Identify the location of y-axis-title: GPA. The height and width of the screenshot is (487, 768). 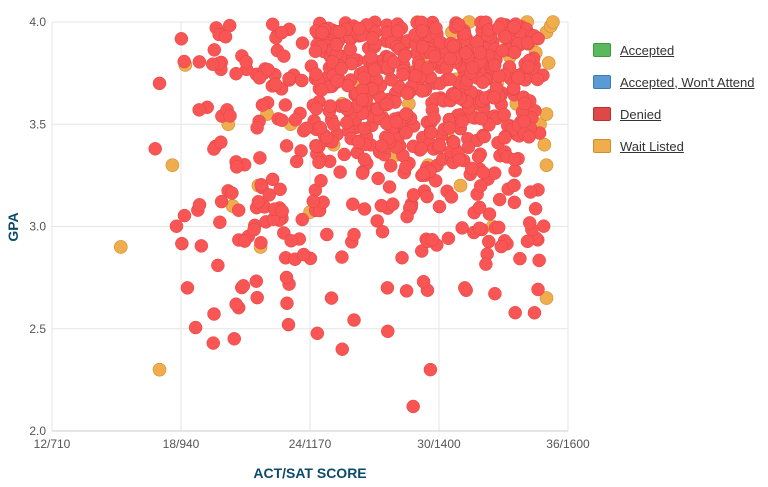
(13, 226).